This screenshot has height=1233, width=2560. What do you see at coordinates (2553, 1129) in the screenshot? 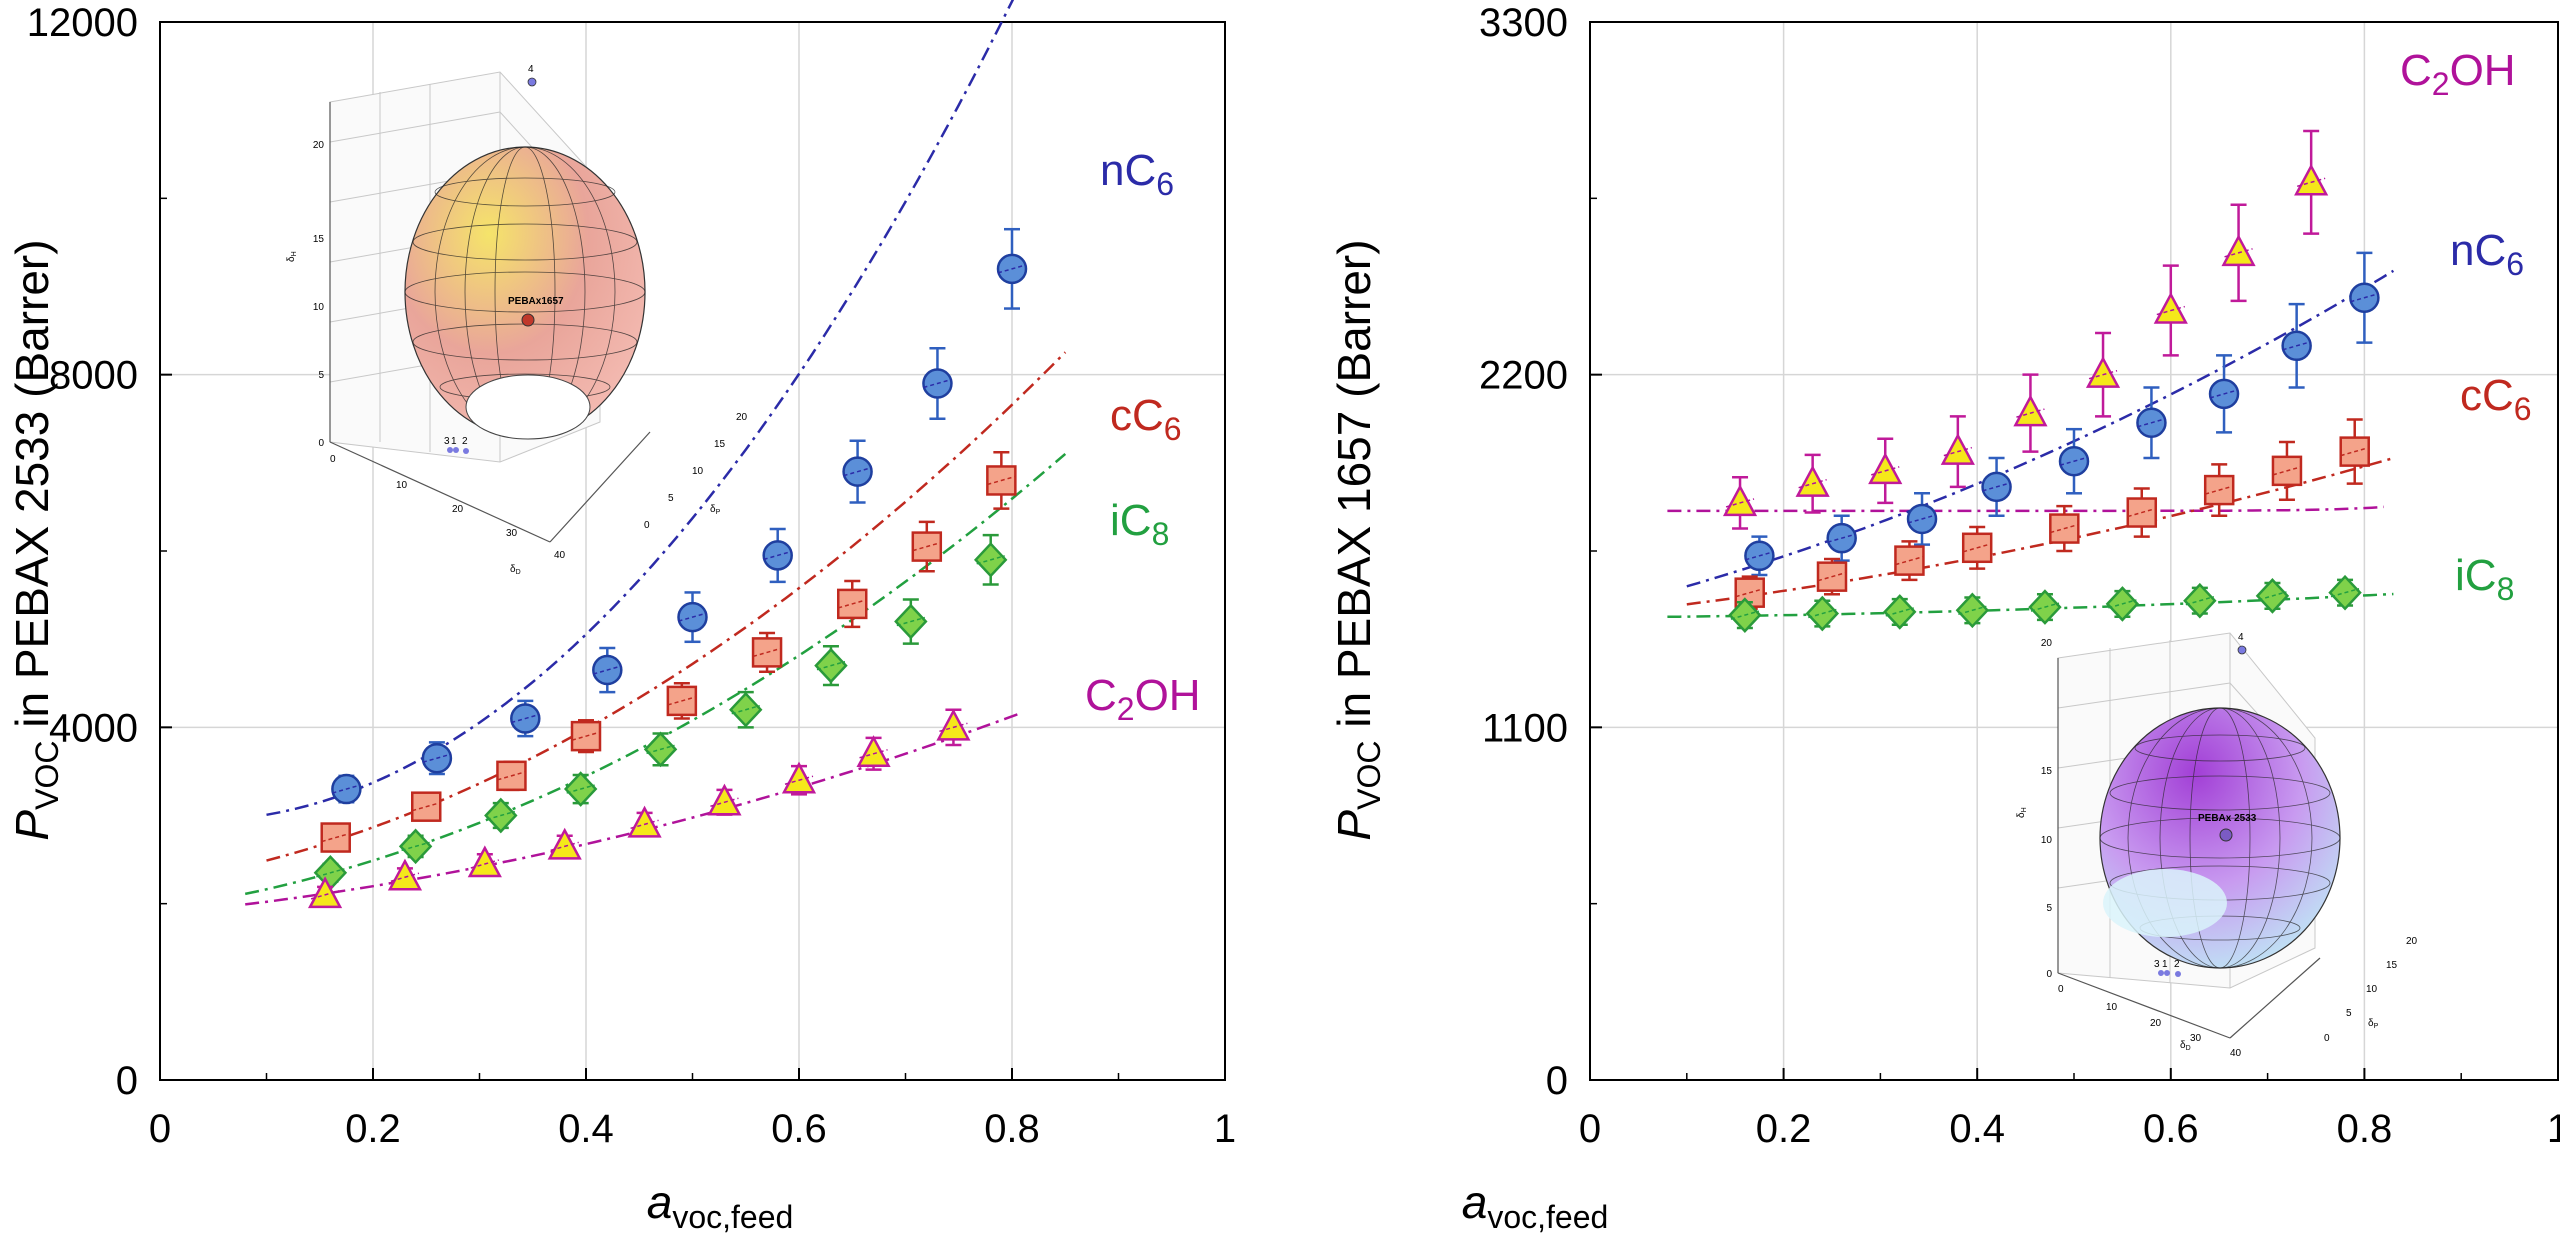
I see `right-x-tick-label: 1` at bounding box center [2553, 1129].